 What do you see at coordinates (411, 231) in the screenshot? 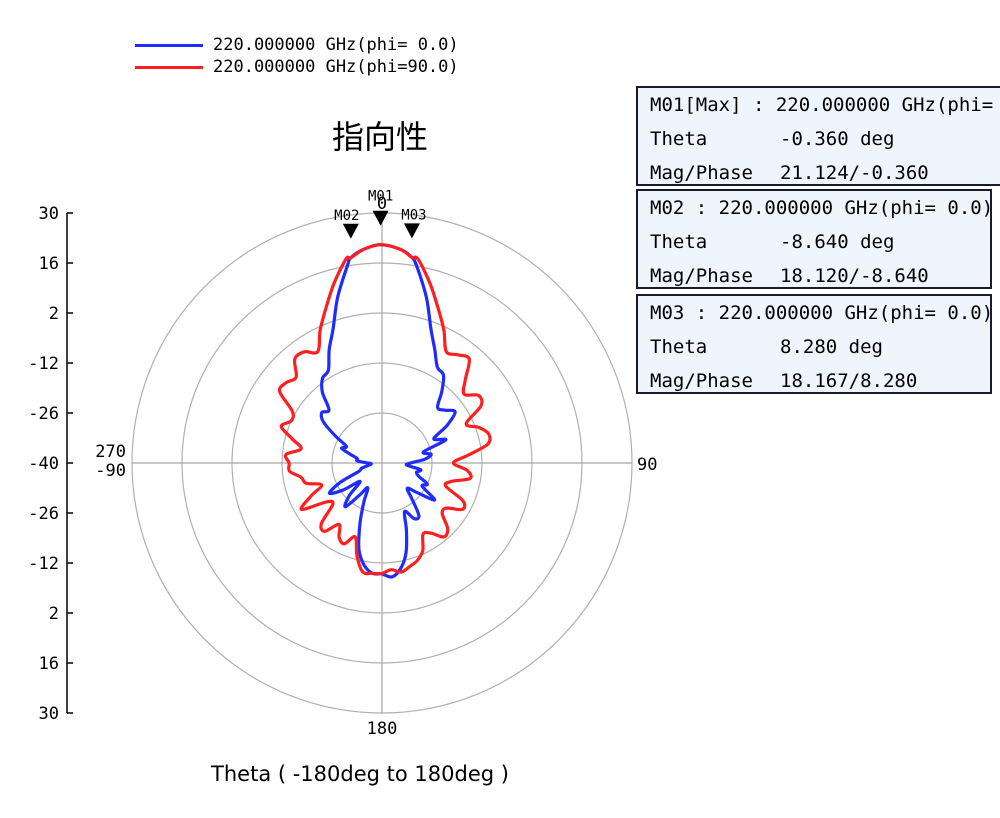
I see `marker-triangle-m03` at bounding box center [411, 231].